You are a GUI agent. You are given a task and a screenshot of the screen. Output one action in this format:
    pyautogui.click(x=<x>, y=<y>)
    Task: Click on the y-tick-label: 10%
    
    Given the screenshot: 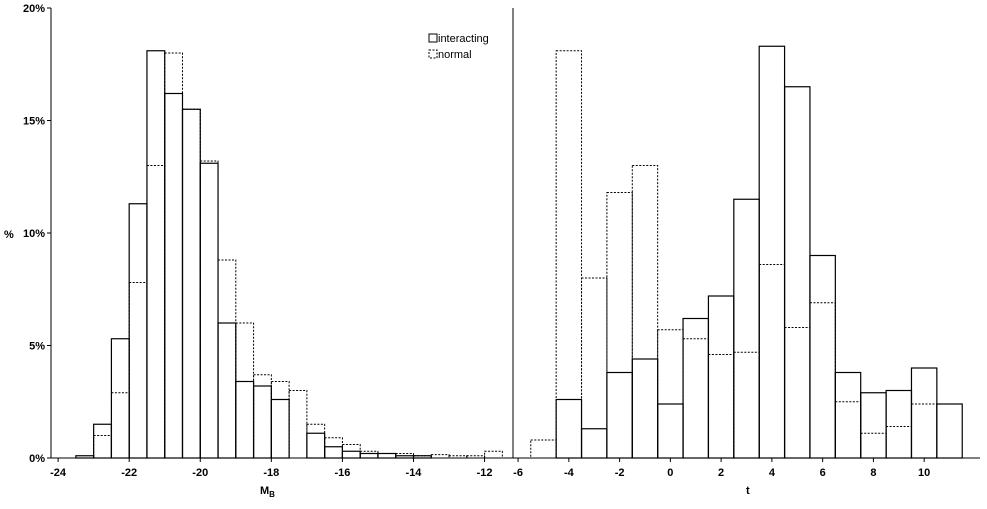 What is the action you would take?
    pyautogui.click(x=34, y=234)
    